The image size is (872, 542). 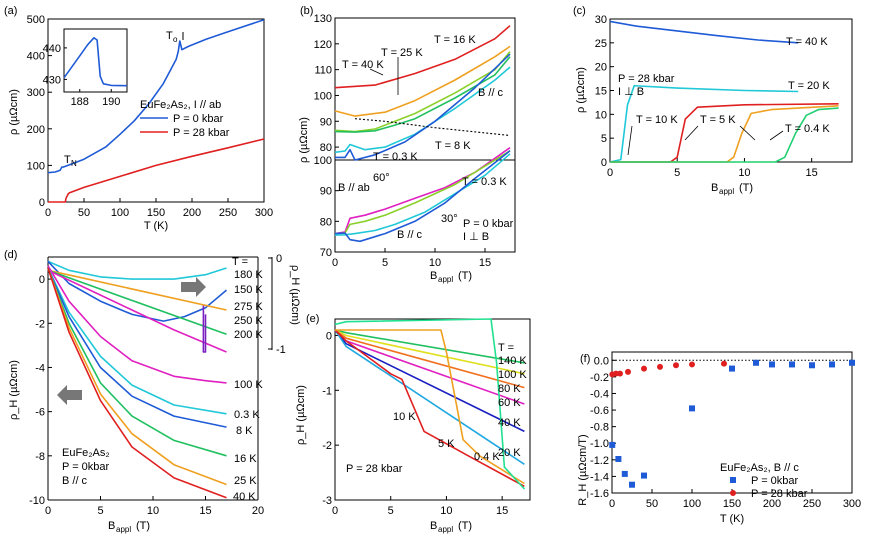 I want to click on panel-c-series-line, so click(x=704, y=32).